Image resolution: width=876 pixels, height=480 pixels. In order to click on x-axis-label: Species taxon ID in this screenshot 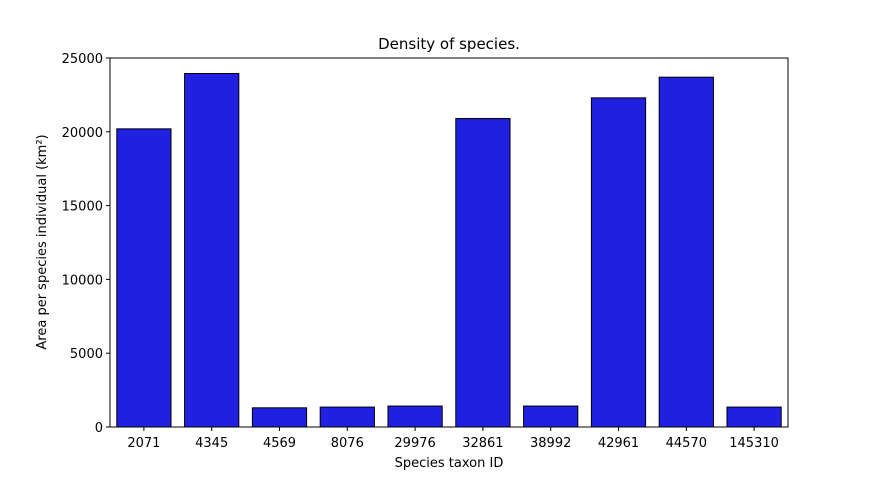, I will do `click(449, 463)`.